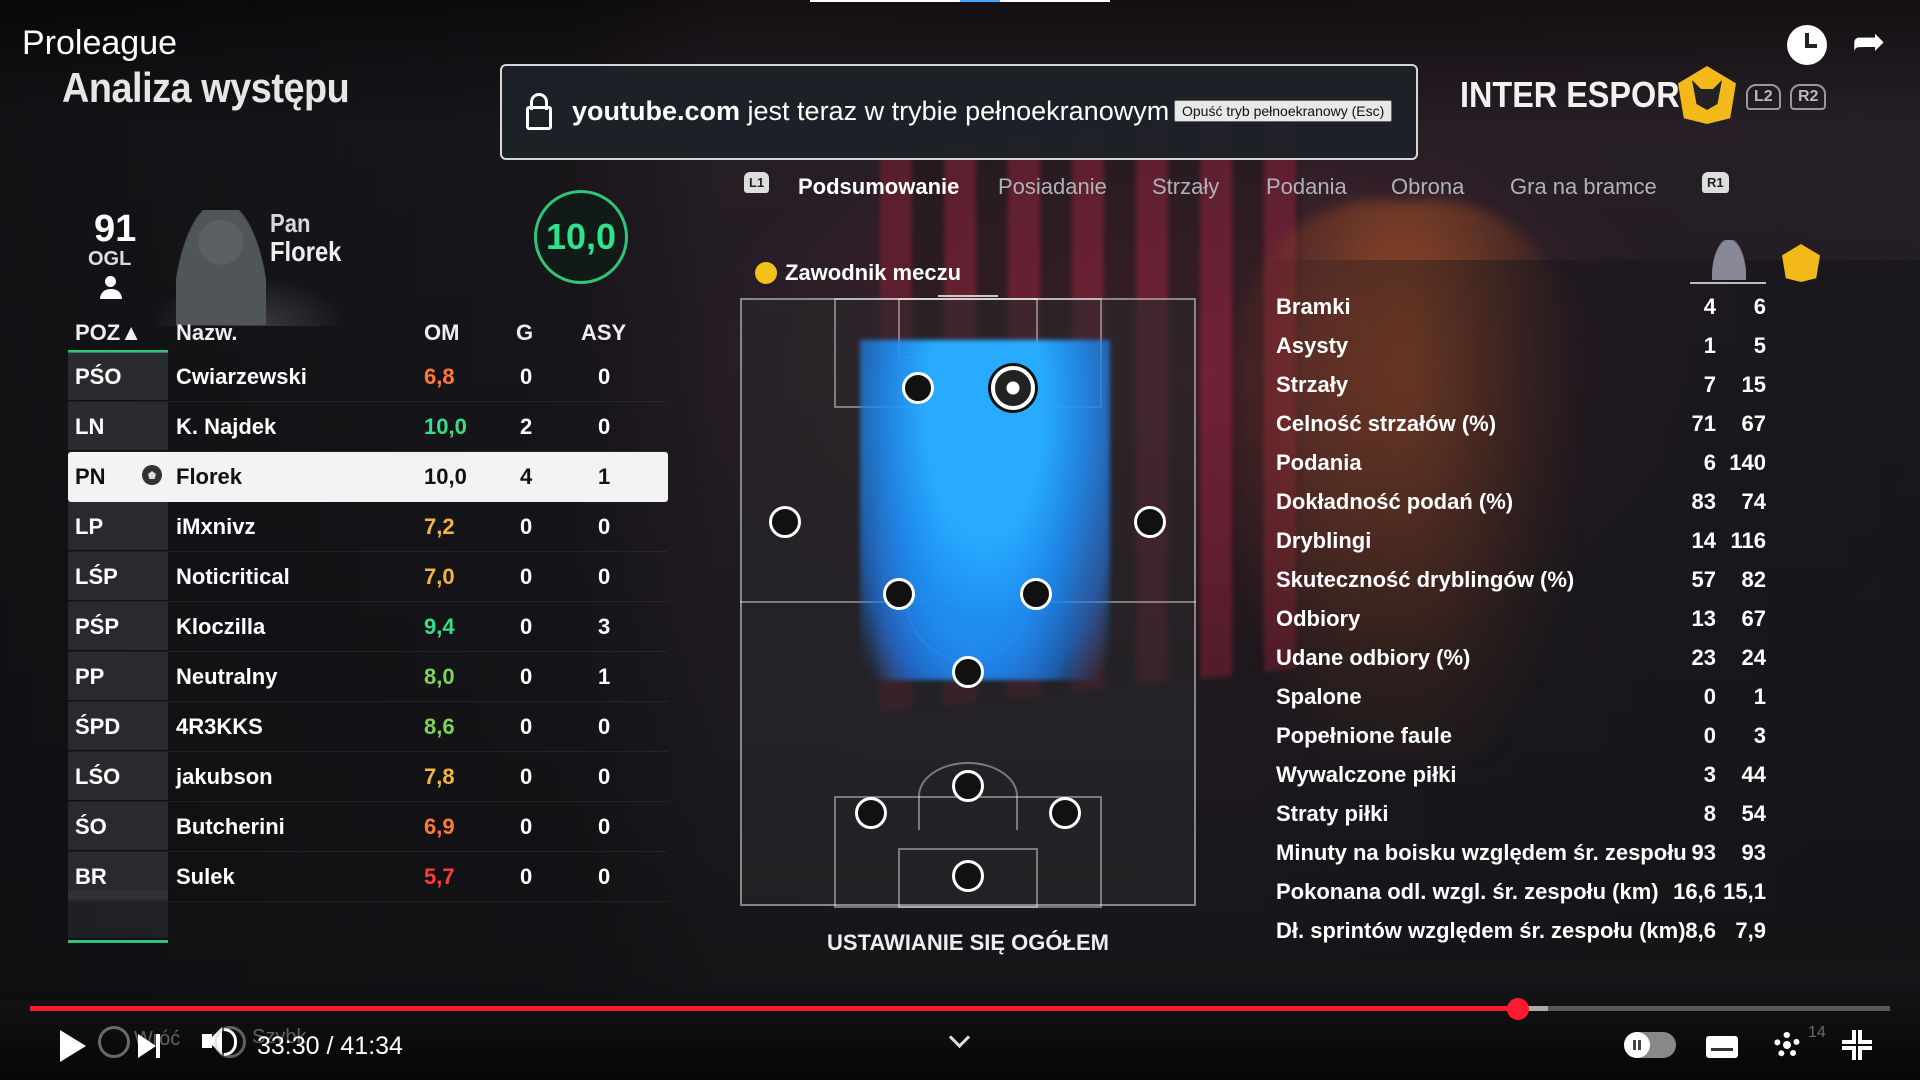 The height and width of the screenshot is (1080, 1920). What do you see at coordinates (1186, 186) in the screenshot?
I see `tab-strzaly: Strzały` at bounding box center [1186, 186].